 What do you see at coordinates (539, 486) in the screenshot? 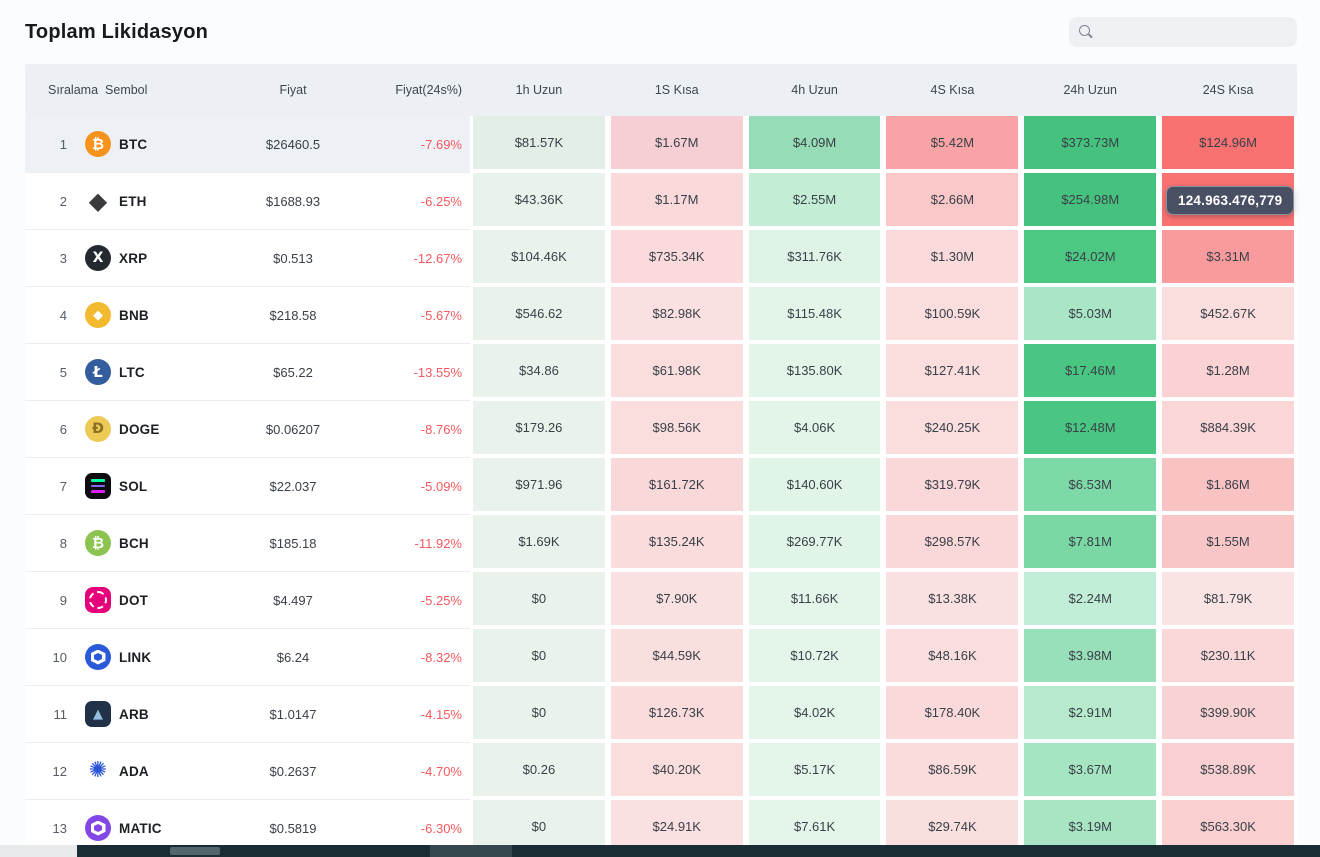
I see `heat-cell-1h-long: $971.96` at bounding box center [539, 486].